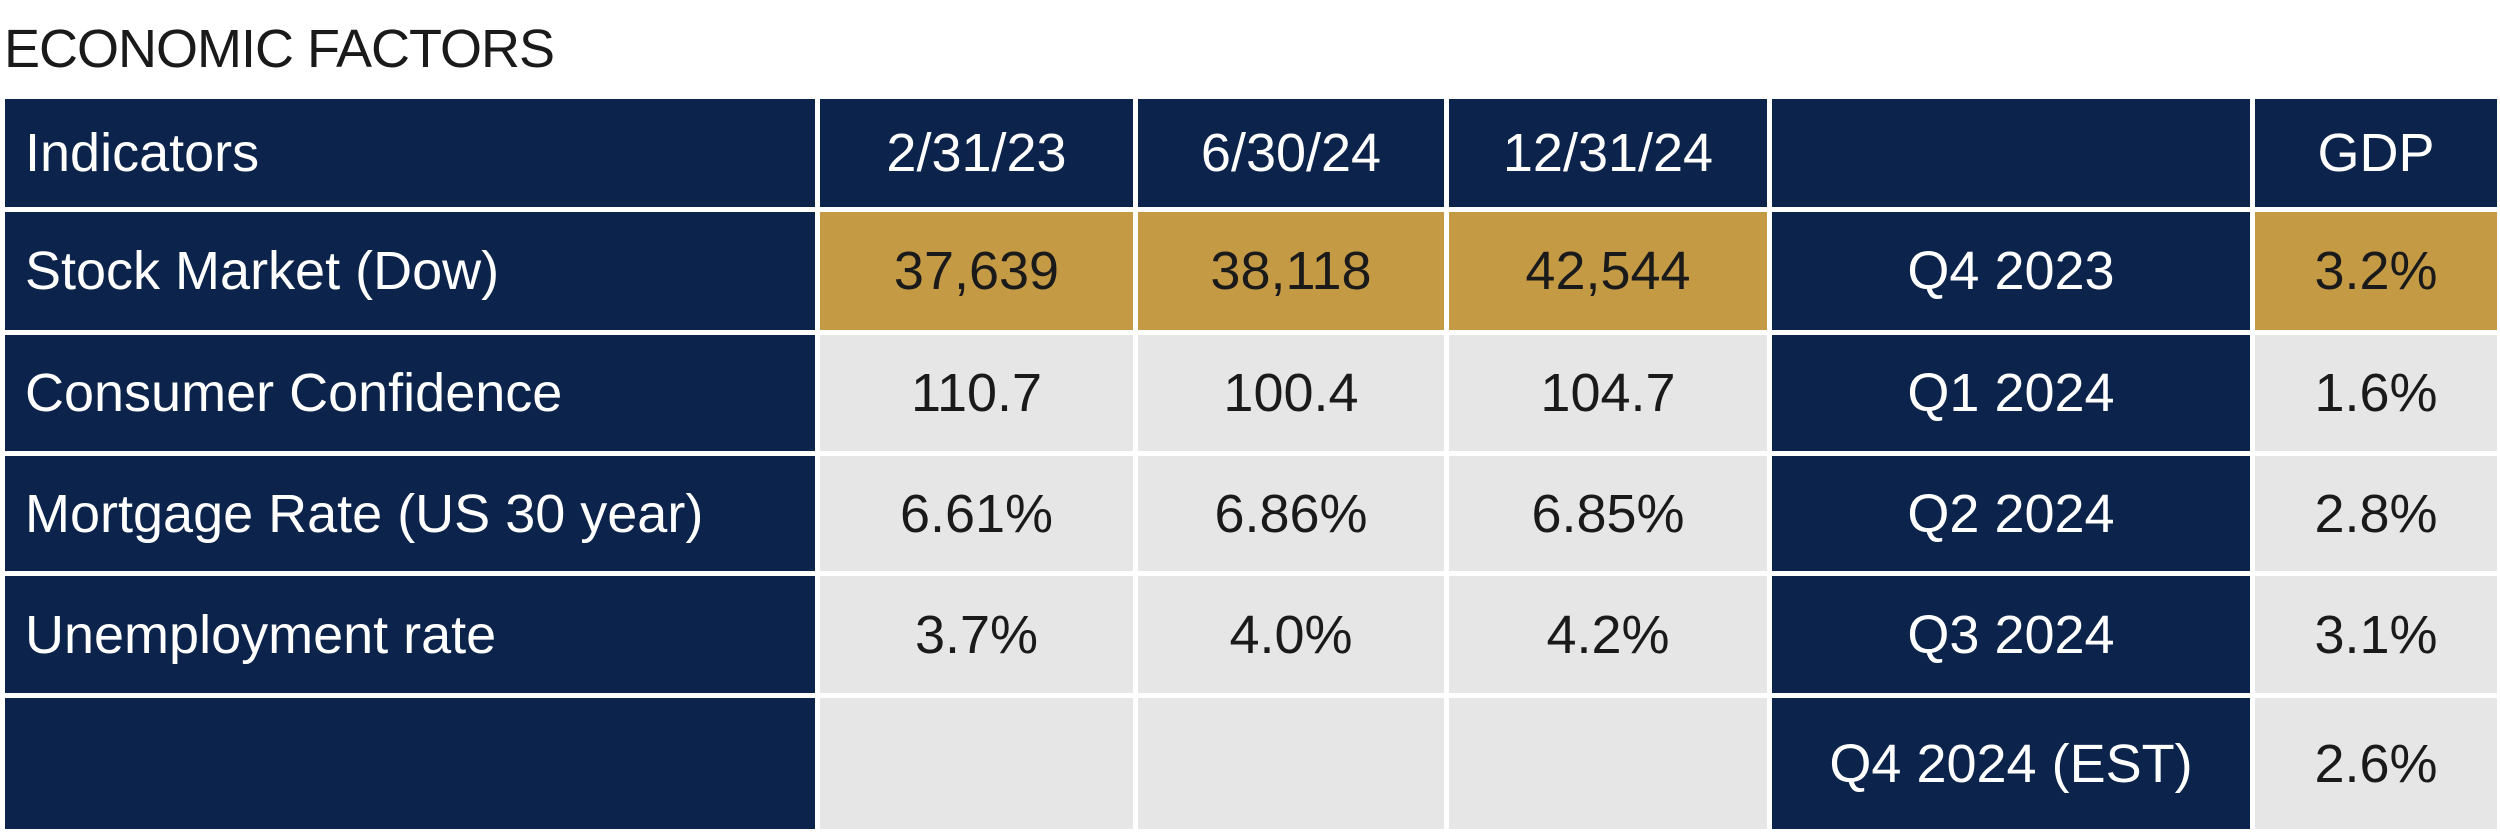 This screenshot has height=833, width=2500. What do you see at coordinates (410, 271) in the screenshot?
I see `row-label: Stock Market (Dow)` at bounding box center [410, 271].